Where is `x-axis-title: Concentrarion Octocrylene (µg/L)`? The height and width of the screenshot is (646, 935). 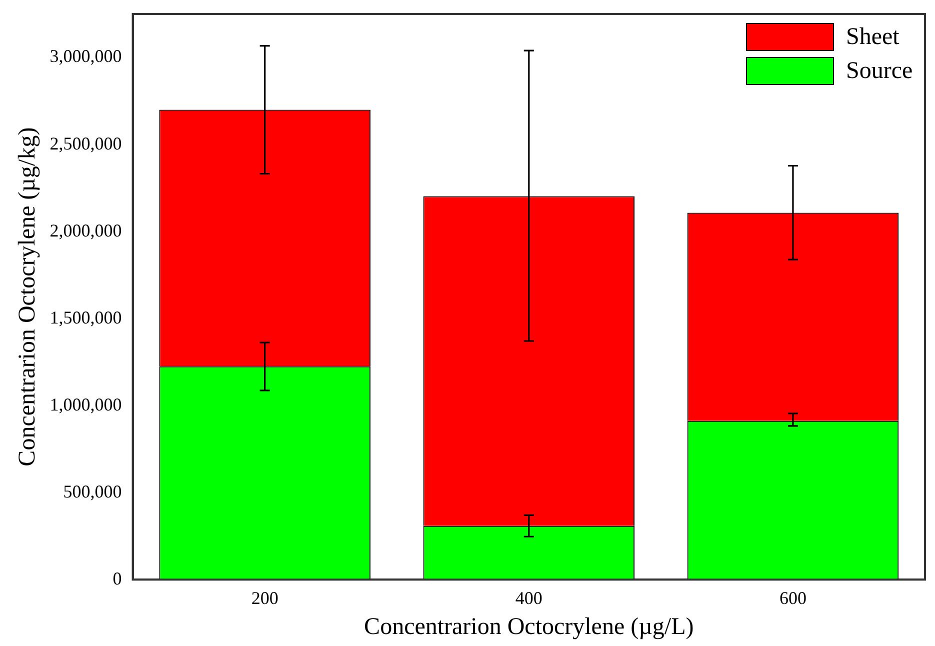
x-axis-title: Concentrarion Octocrylene (µg/L) is located at coordinates (529, 627).